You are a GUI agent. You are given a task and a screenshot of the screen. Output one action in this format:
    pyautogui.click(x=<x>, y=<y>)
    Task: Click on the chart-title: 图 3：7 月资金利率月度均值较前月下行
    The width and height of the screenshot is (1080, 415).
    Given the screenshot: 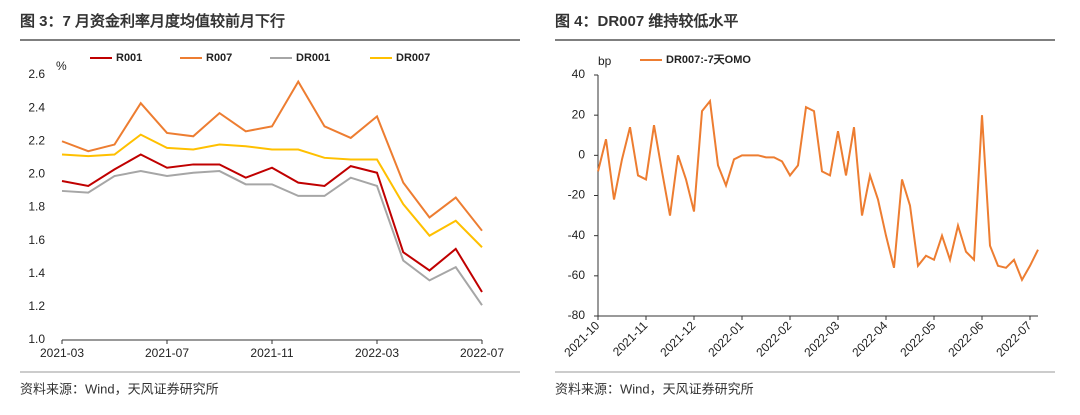 What is the action you would take?
    pyautogui.click(x=152, y=21)
    